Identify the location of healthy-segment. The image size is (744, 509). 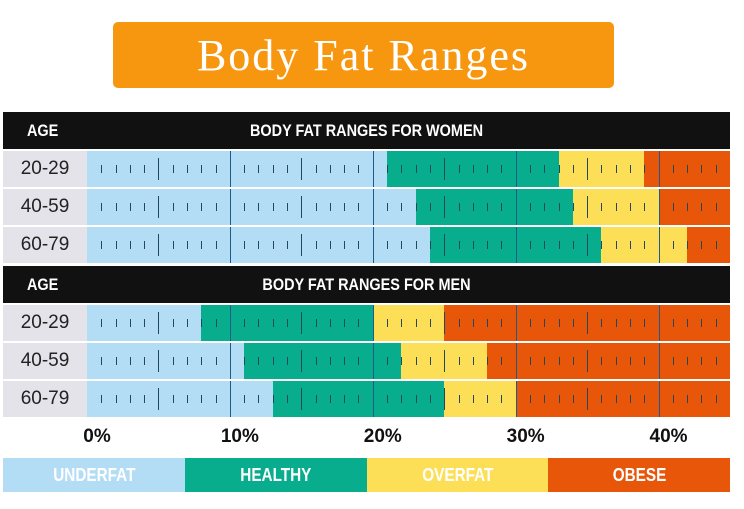
(494, 207).